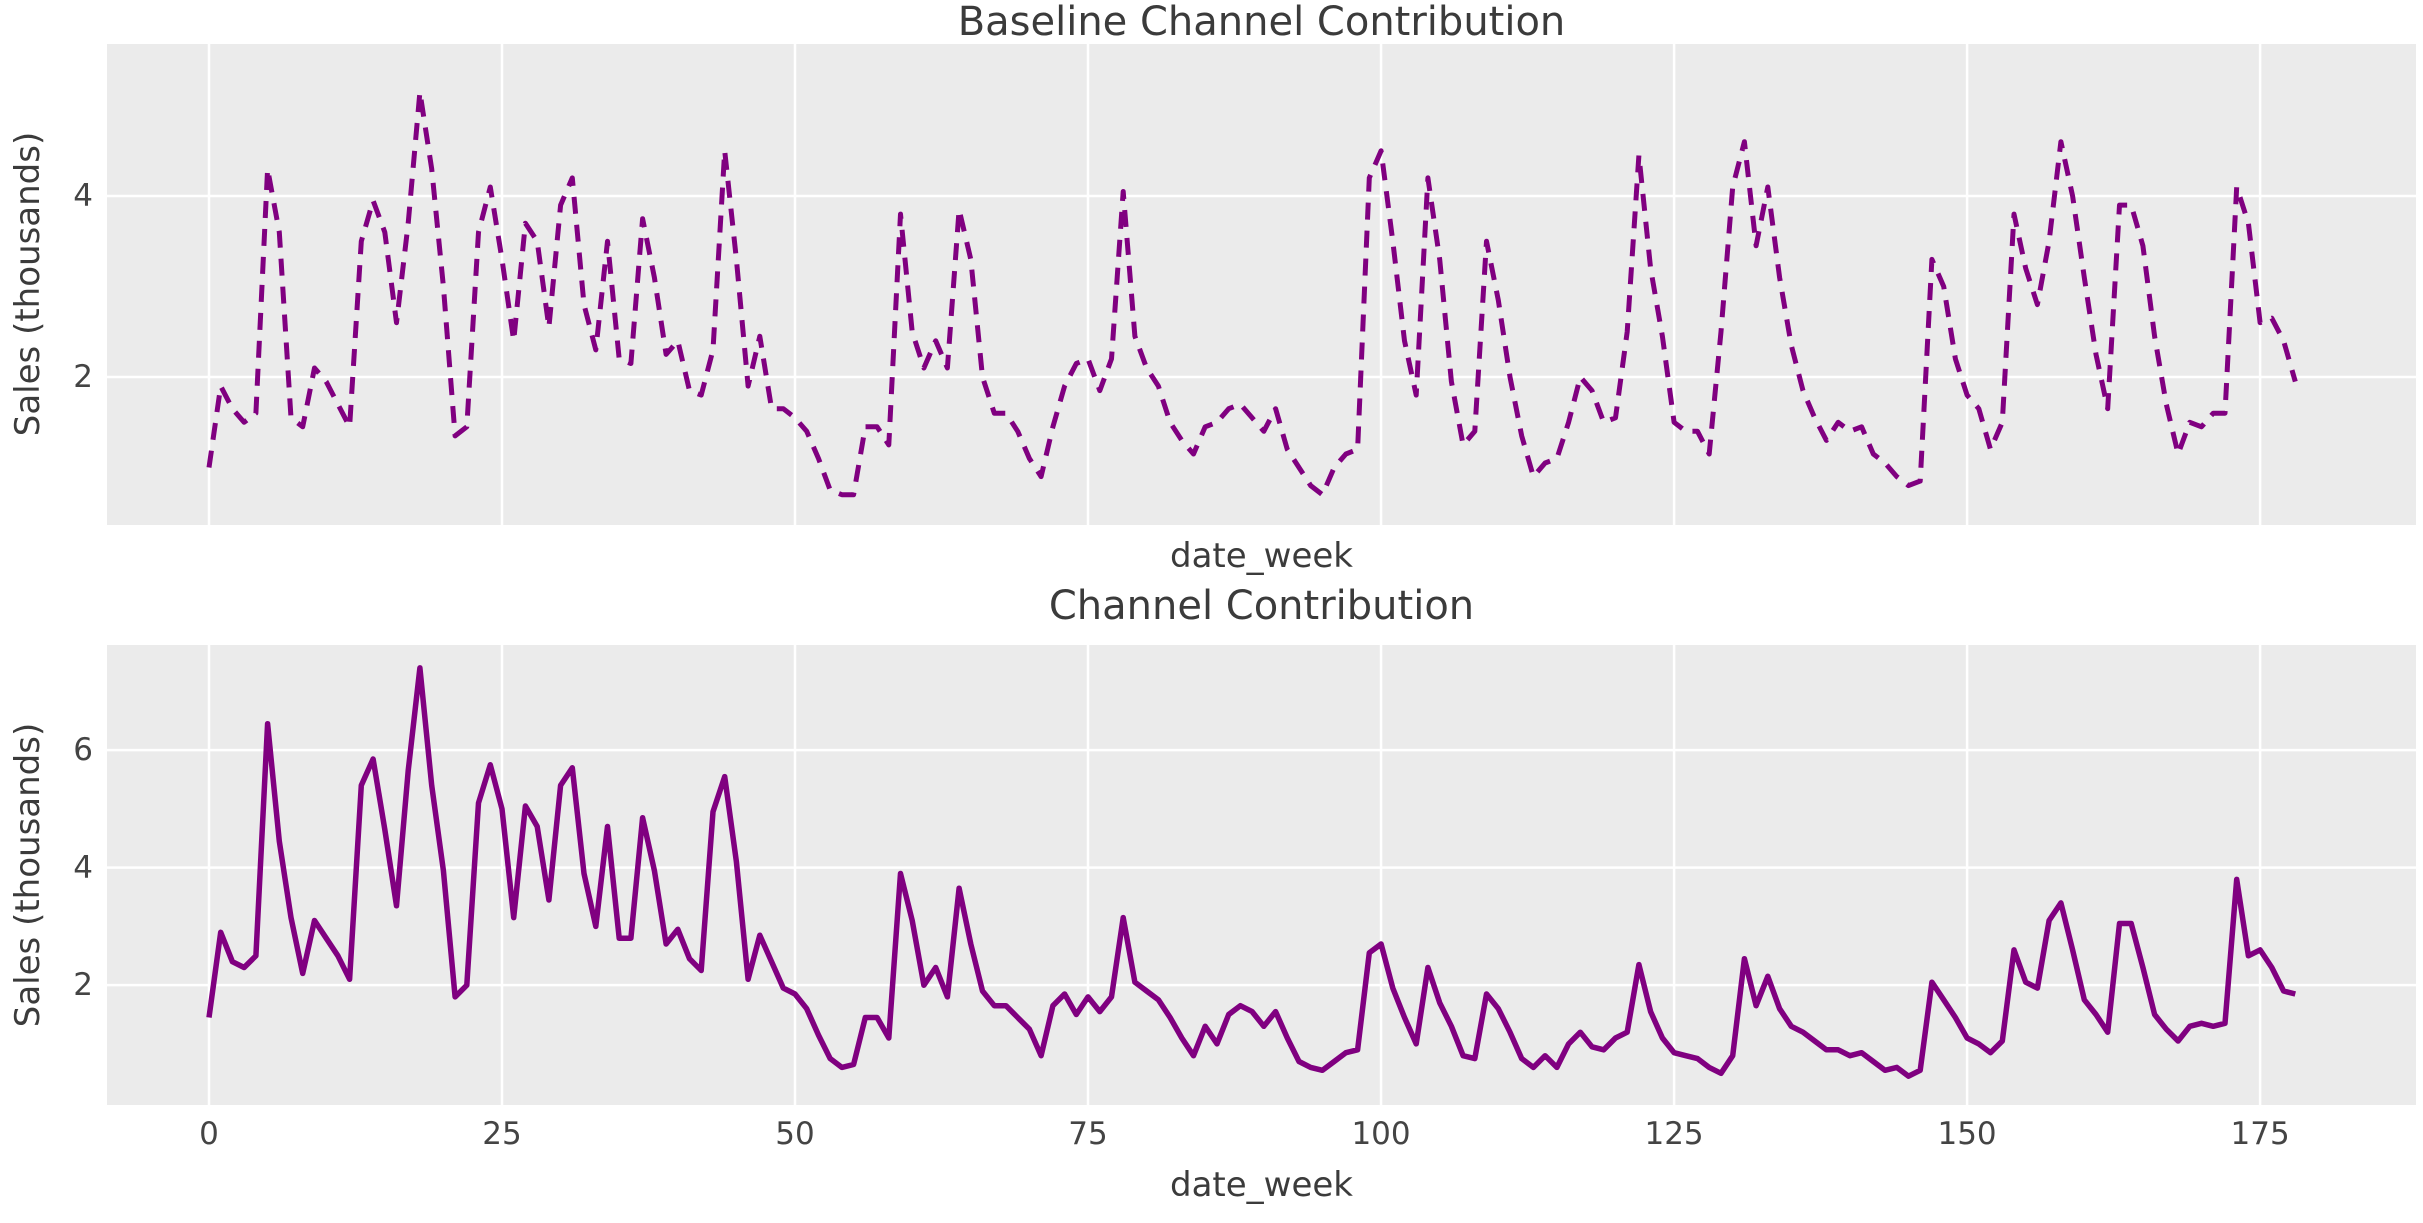 Image resolution: width=2423 pixels, height=1223 pixels. Describe the element at coordinates (1967, 1134) in the screenshot. I see `channel-x-tick-label: 150` at that location.